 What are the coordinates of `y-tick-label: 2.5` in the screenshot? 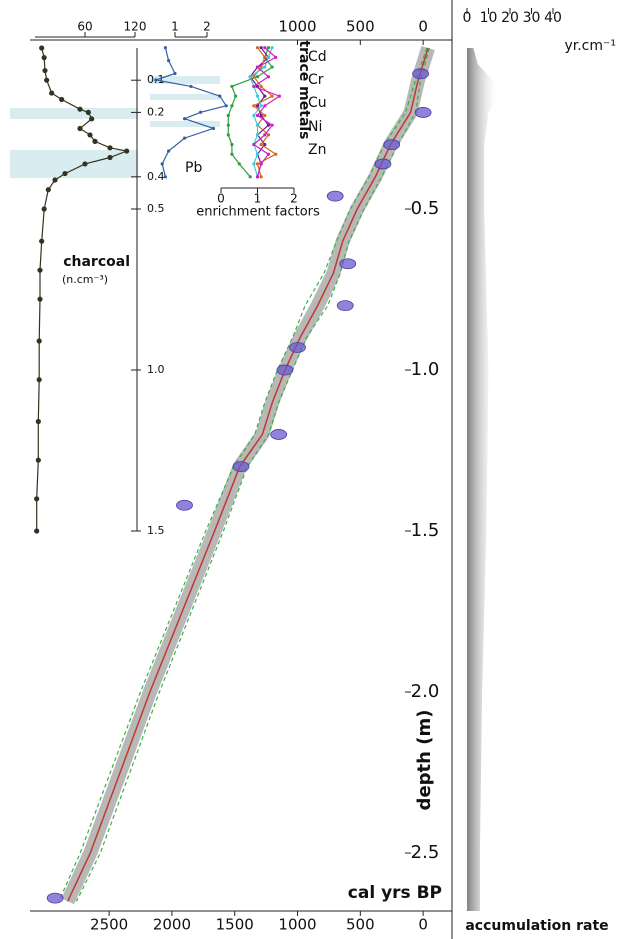 It's located at (425, 852).